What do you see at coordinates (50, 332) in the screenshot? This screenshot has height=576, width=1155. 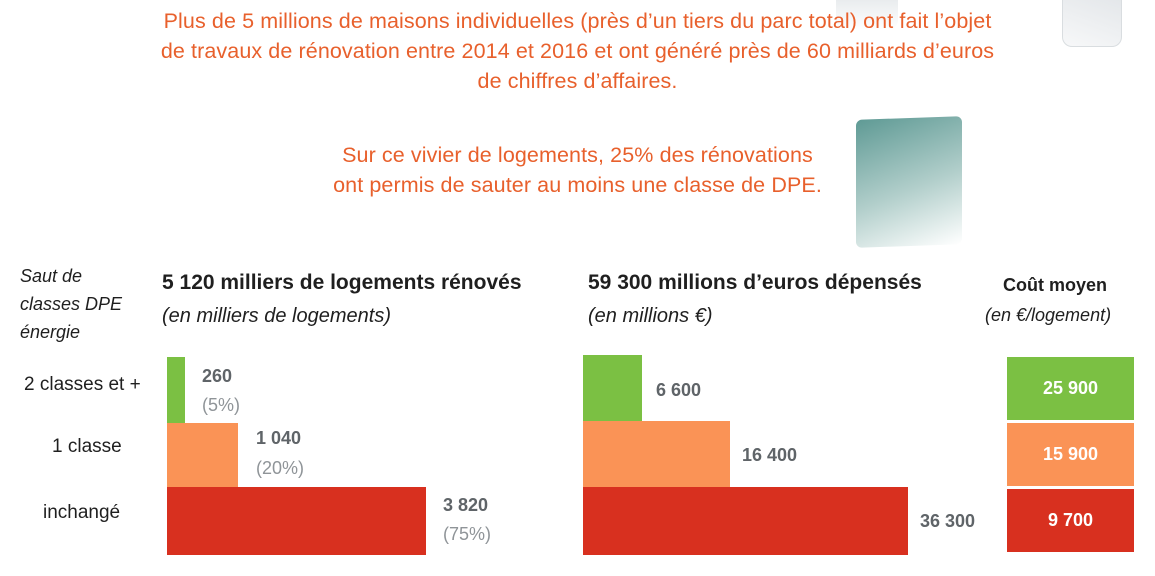 I see `row-header-line-3: énergie` at bounding box center [50, 332].